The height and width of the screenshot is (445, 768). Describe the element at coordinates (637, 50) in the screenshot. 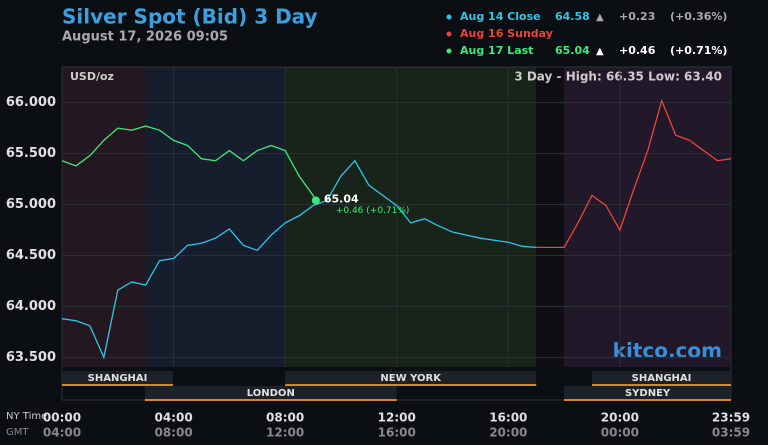

I see `legend-change: +0.46` at that location.